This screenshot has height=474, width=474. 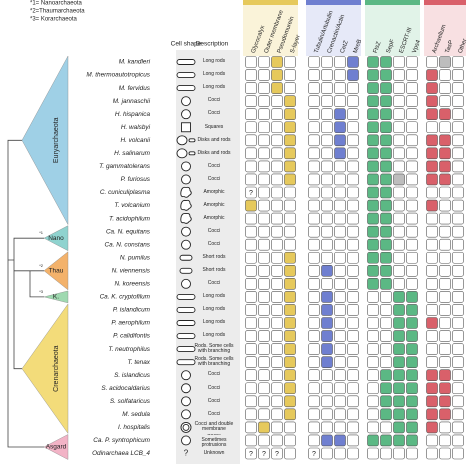 I want to click on coccus, so click(x=186, y=283).